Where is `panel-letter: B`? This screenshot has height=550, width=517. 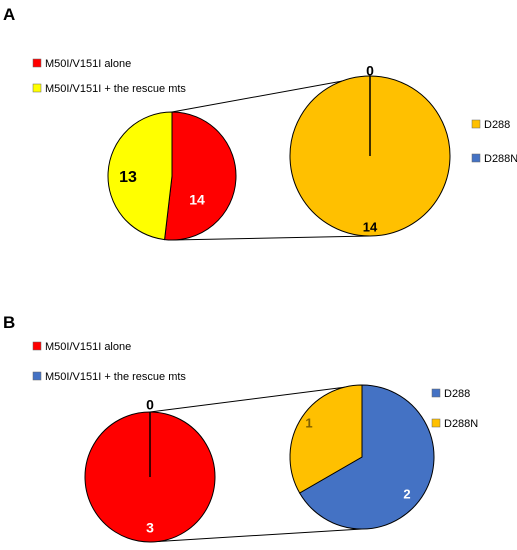 panel-letter: B is located at coordinates (9, 322).